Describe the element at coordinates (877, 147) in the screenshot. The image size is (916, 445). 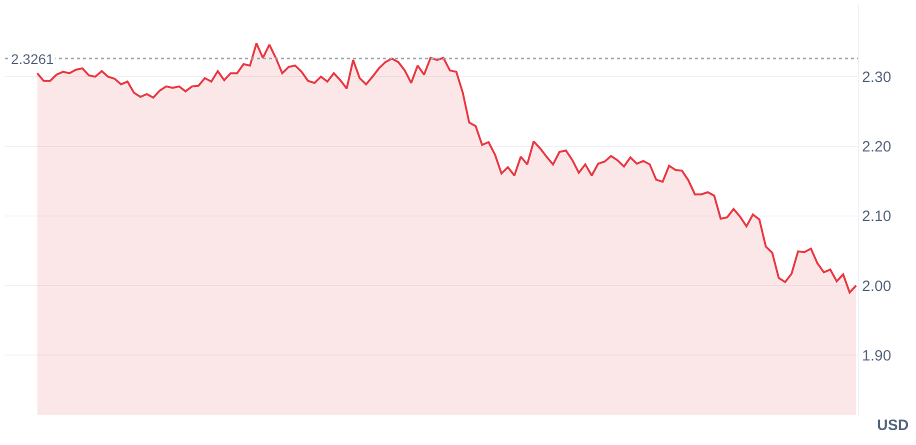
I see `y-tick-label: 2.20` at that location.